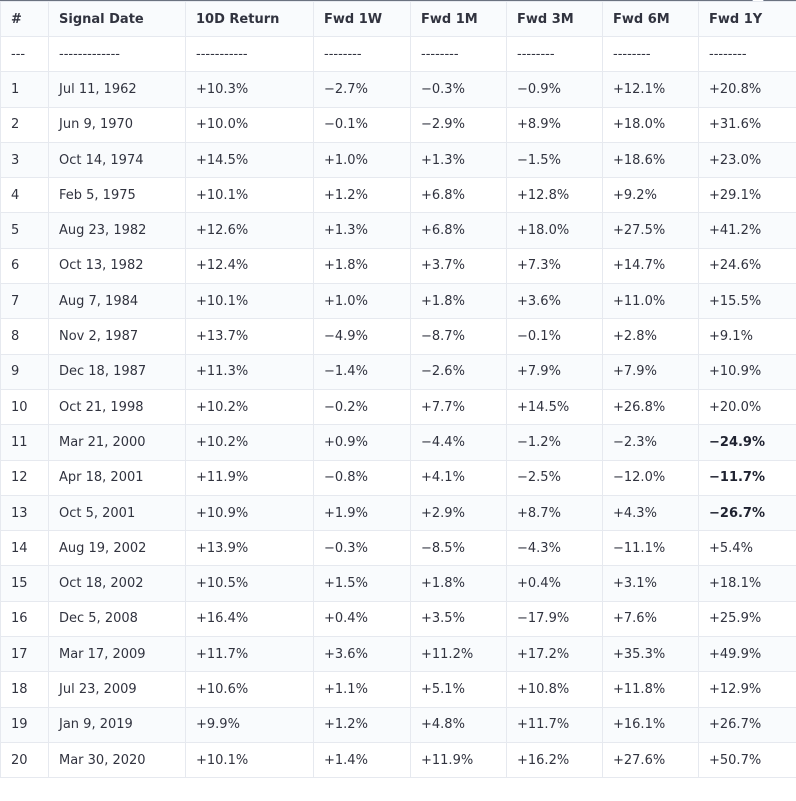 This screenshot has width=796, height=801. What do you see at coordinates (458, 124) in the screenshot?
I see `table-cell: −2.9%` at bounding box center [458, 124].